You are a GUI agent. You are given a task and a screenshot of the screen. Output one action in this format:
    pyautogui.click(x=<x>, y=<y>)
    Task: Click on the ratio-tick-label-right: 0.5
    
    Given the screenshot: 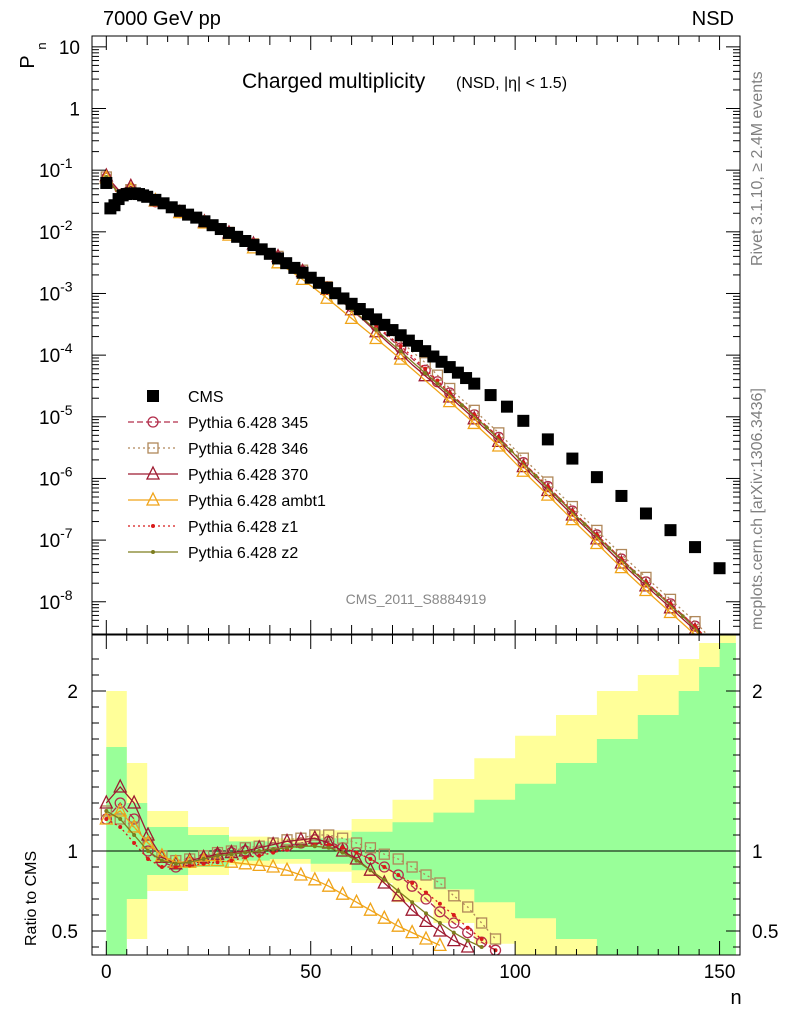 What is the action you would take?
    pyautogui.click(x=765, y=932)
    